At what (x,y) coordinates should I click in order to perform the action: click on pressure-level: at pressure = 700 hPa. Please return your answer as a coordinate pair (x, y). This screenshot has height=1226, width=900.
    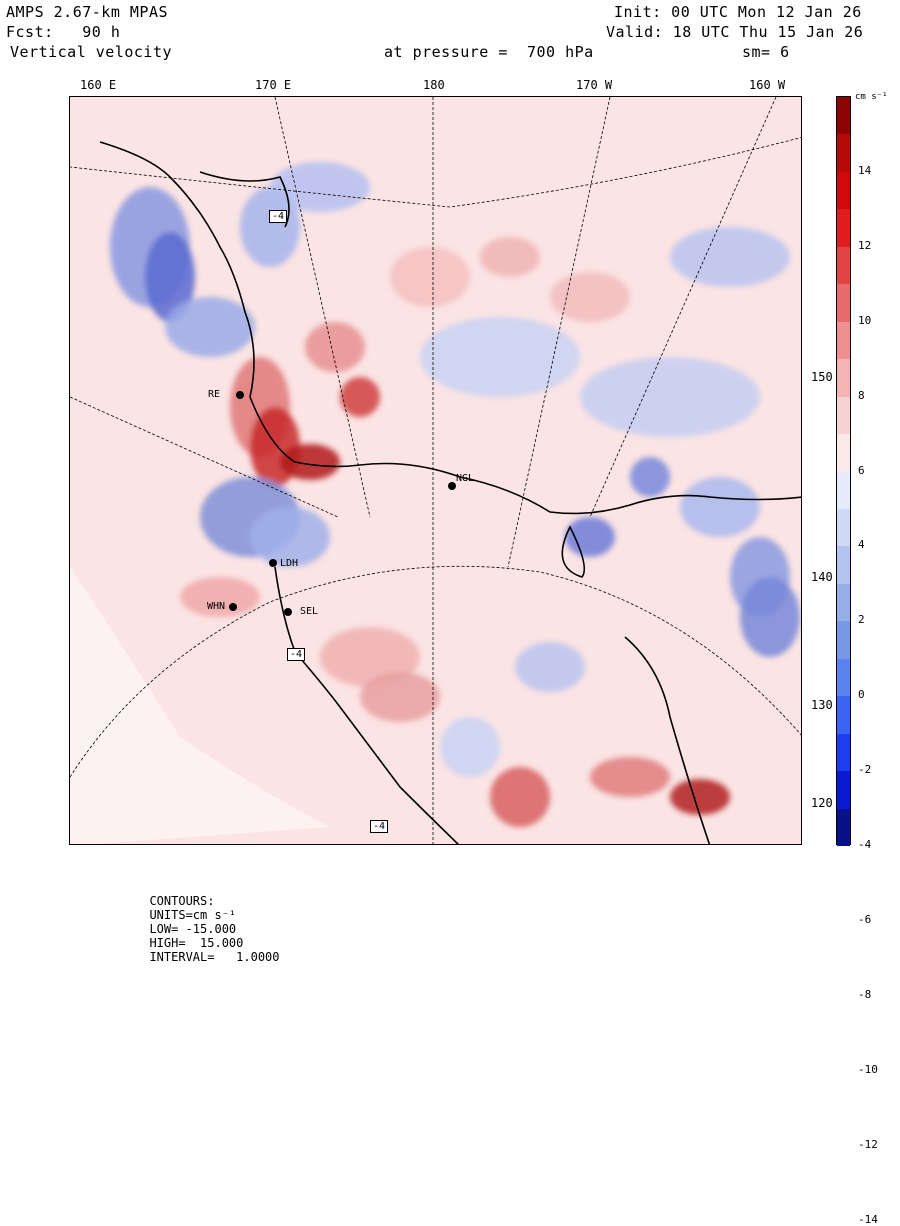
    Looking at the image, I should click on (489, 52).